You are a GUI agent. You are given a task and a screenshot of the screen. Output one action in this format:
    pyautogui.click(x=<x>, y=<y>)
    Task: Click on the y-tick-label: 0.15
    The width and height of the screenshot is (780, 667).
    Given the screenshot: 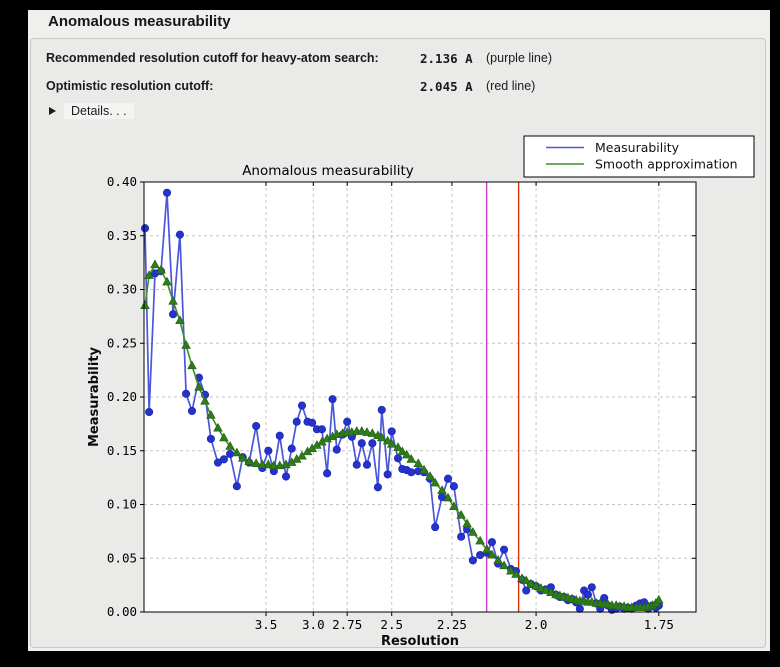 What is the action you would take?
    pyautogui.click(x=122, y=450)
    